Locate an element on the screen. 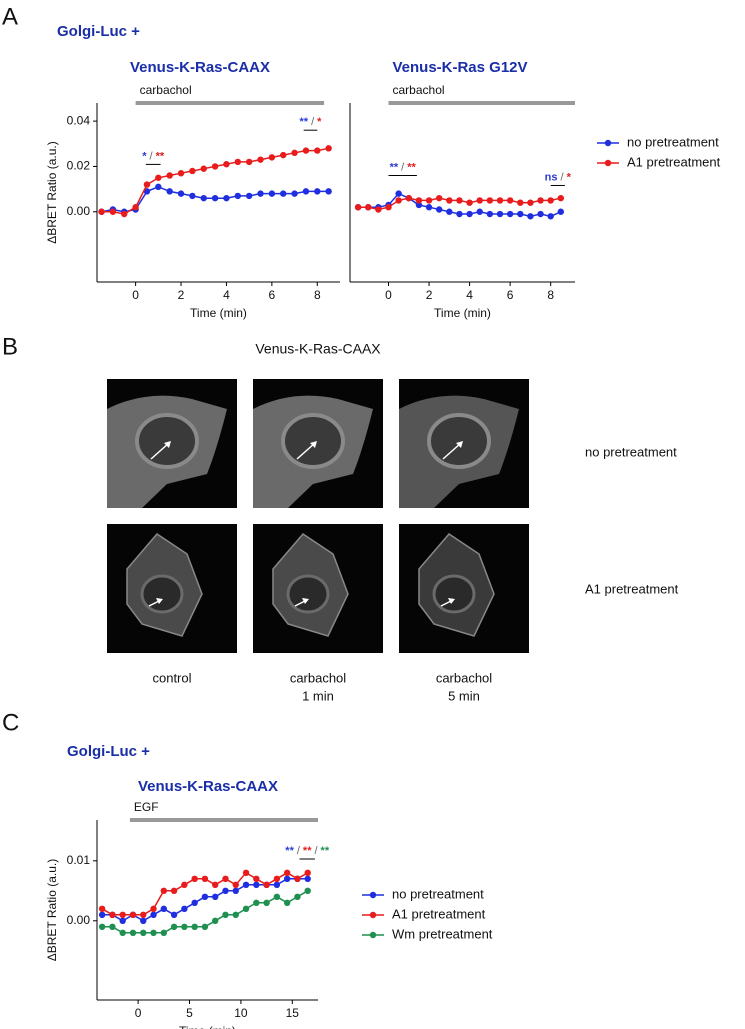  row-label: no pretreatment is located at coordinates (631, 451).